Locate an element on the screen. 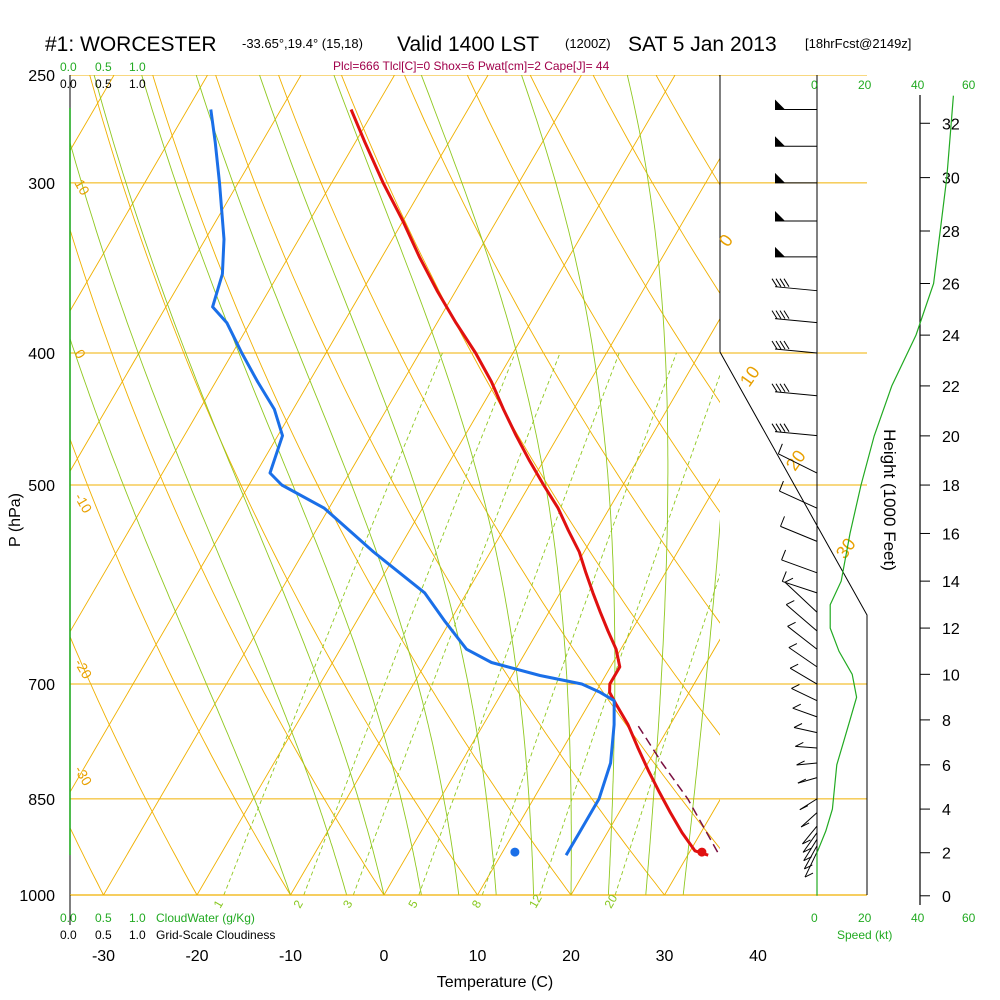 Image resolution: width=1000 pixels, height=1000 pixels. height-tick-label: 14 is located at coordinates (951, 582).